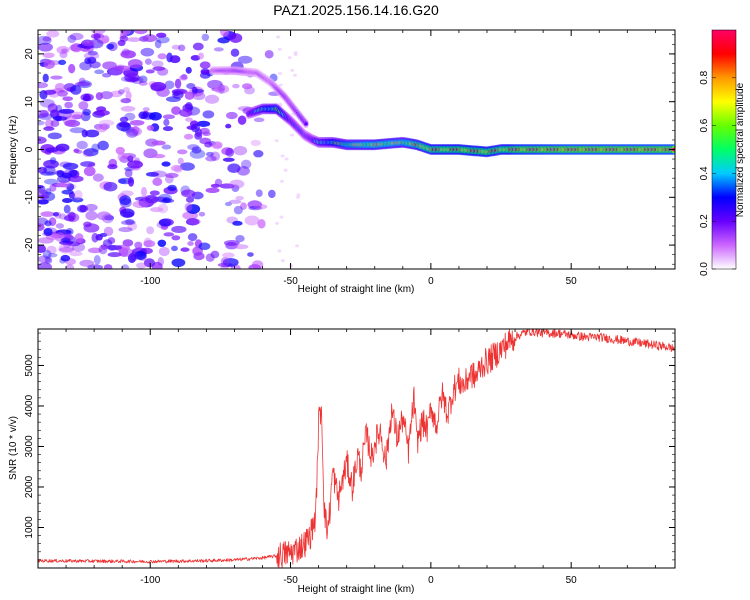 The image size is (750, 600). I want to click on x-tick-label: -50, so click(290, 580).